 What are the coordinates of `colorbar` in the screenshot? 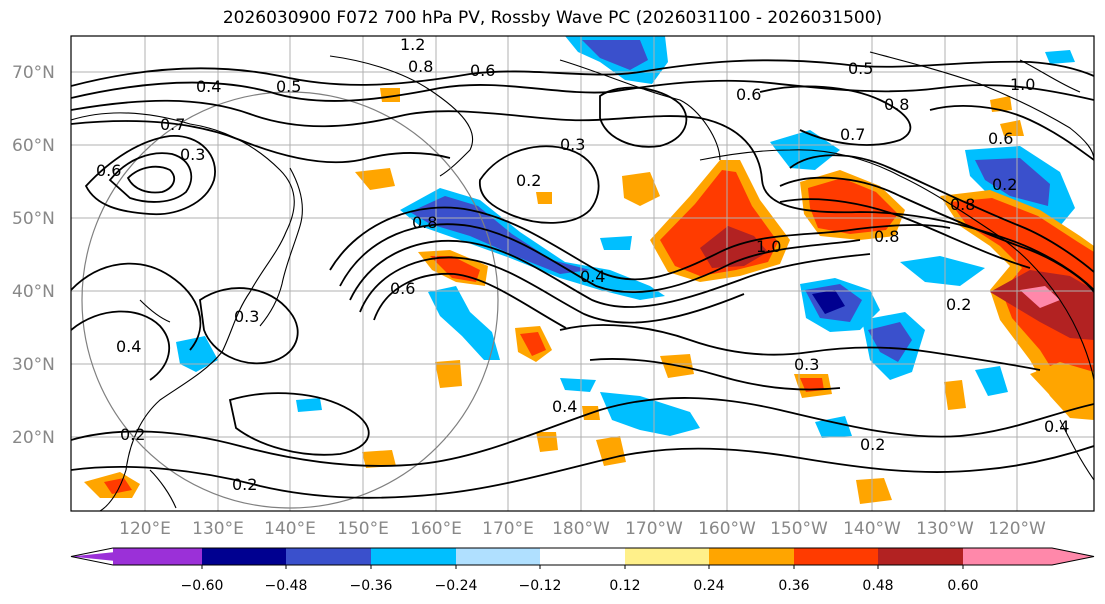 It's located at (582, 558).